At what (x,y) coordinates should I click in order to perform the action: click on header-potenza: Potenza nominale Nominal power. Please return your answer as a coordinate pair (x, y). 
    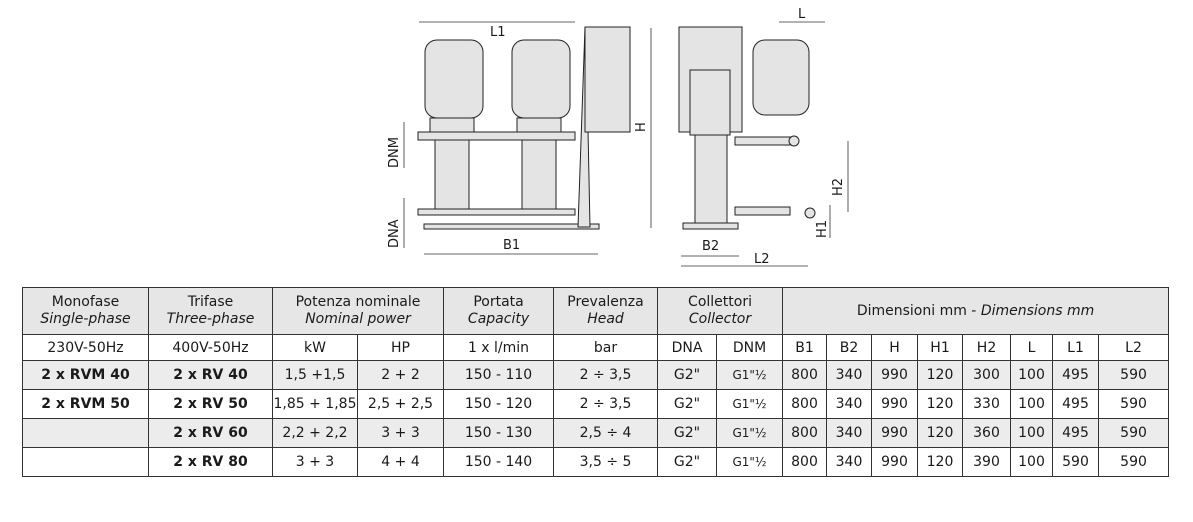
    Looking at the image, I should click on (358, 311).